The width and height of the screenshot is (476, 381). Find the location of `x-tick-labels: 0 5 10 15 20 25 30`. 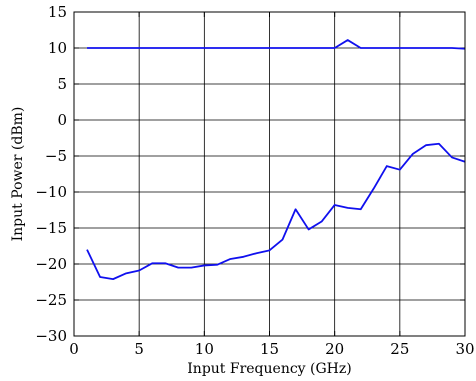

x-tick-labels: 0 5 10 15 20 25 30 is located at coordinates (271, 349).